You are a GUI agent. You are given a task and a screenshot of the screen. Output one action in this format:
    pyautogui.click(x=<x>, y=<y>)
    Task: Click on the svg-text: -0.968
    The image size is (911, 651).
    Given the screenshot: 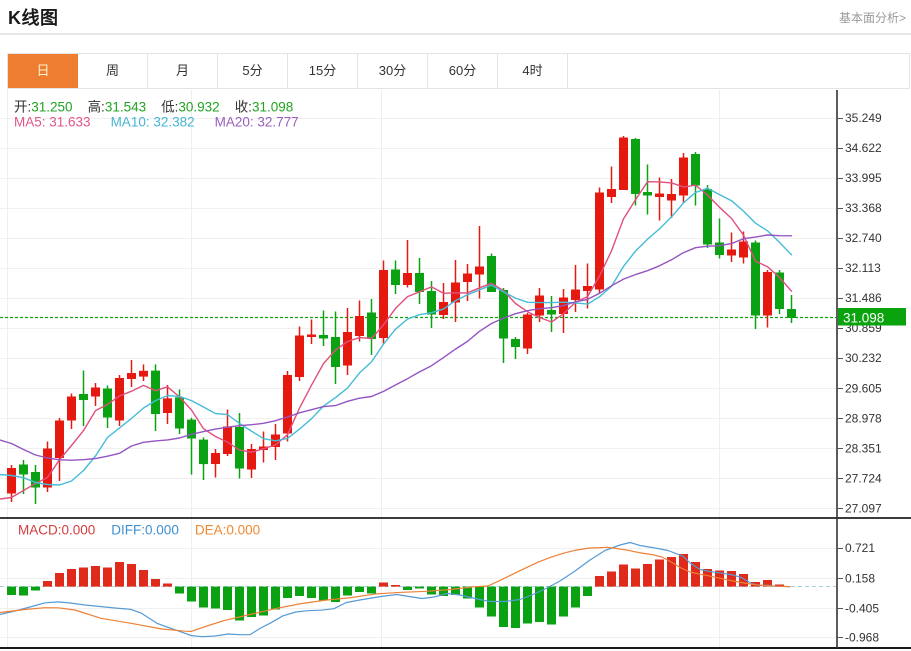 What is the action you would take?
    pyautogui.click(x=862, y=637)
    